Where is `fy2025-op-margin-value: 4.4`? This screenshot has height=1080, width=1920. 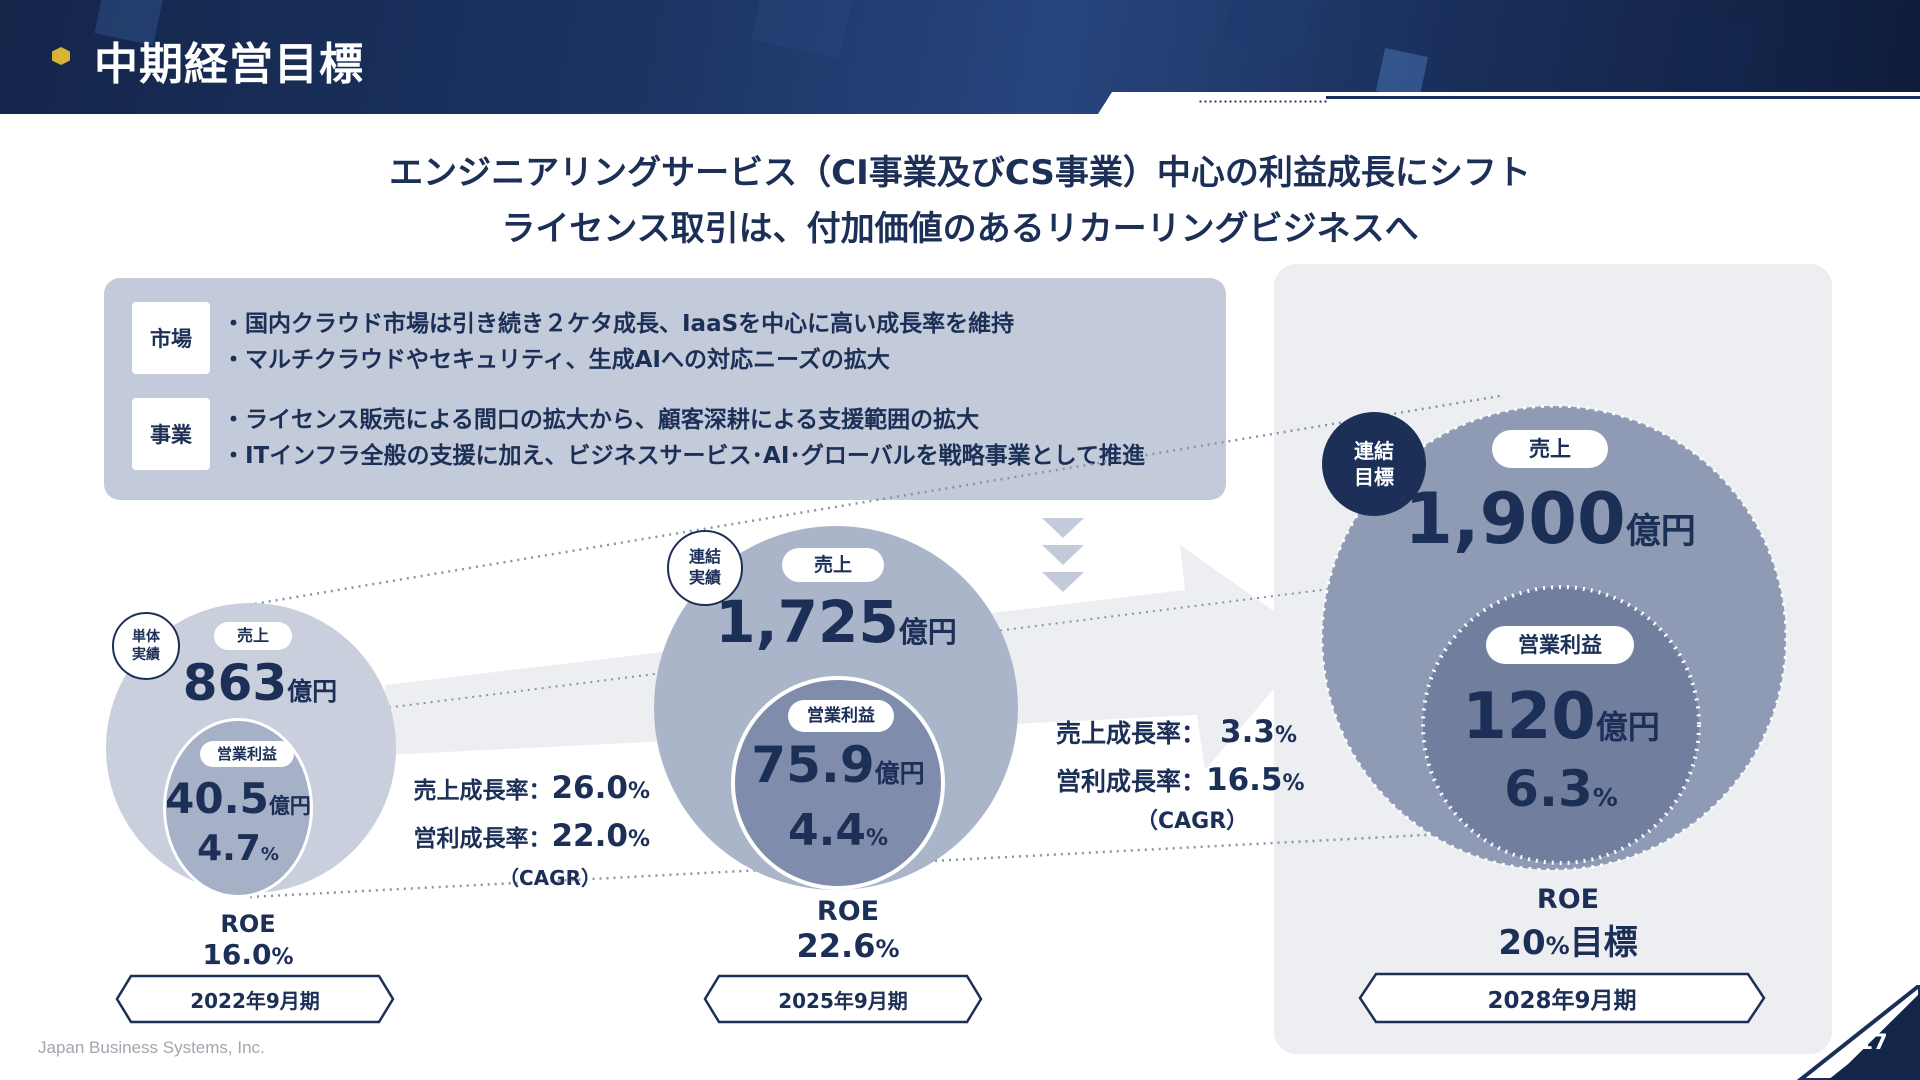
fy2025-op-margin-value: 4.4 is located at coordinates (827, 830).